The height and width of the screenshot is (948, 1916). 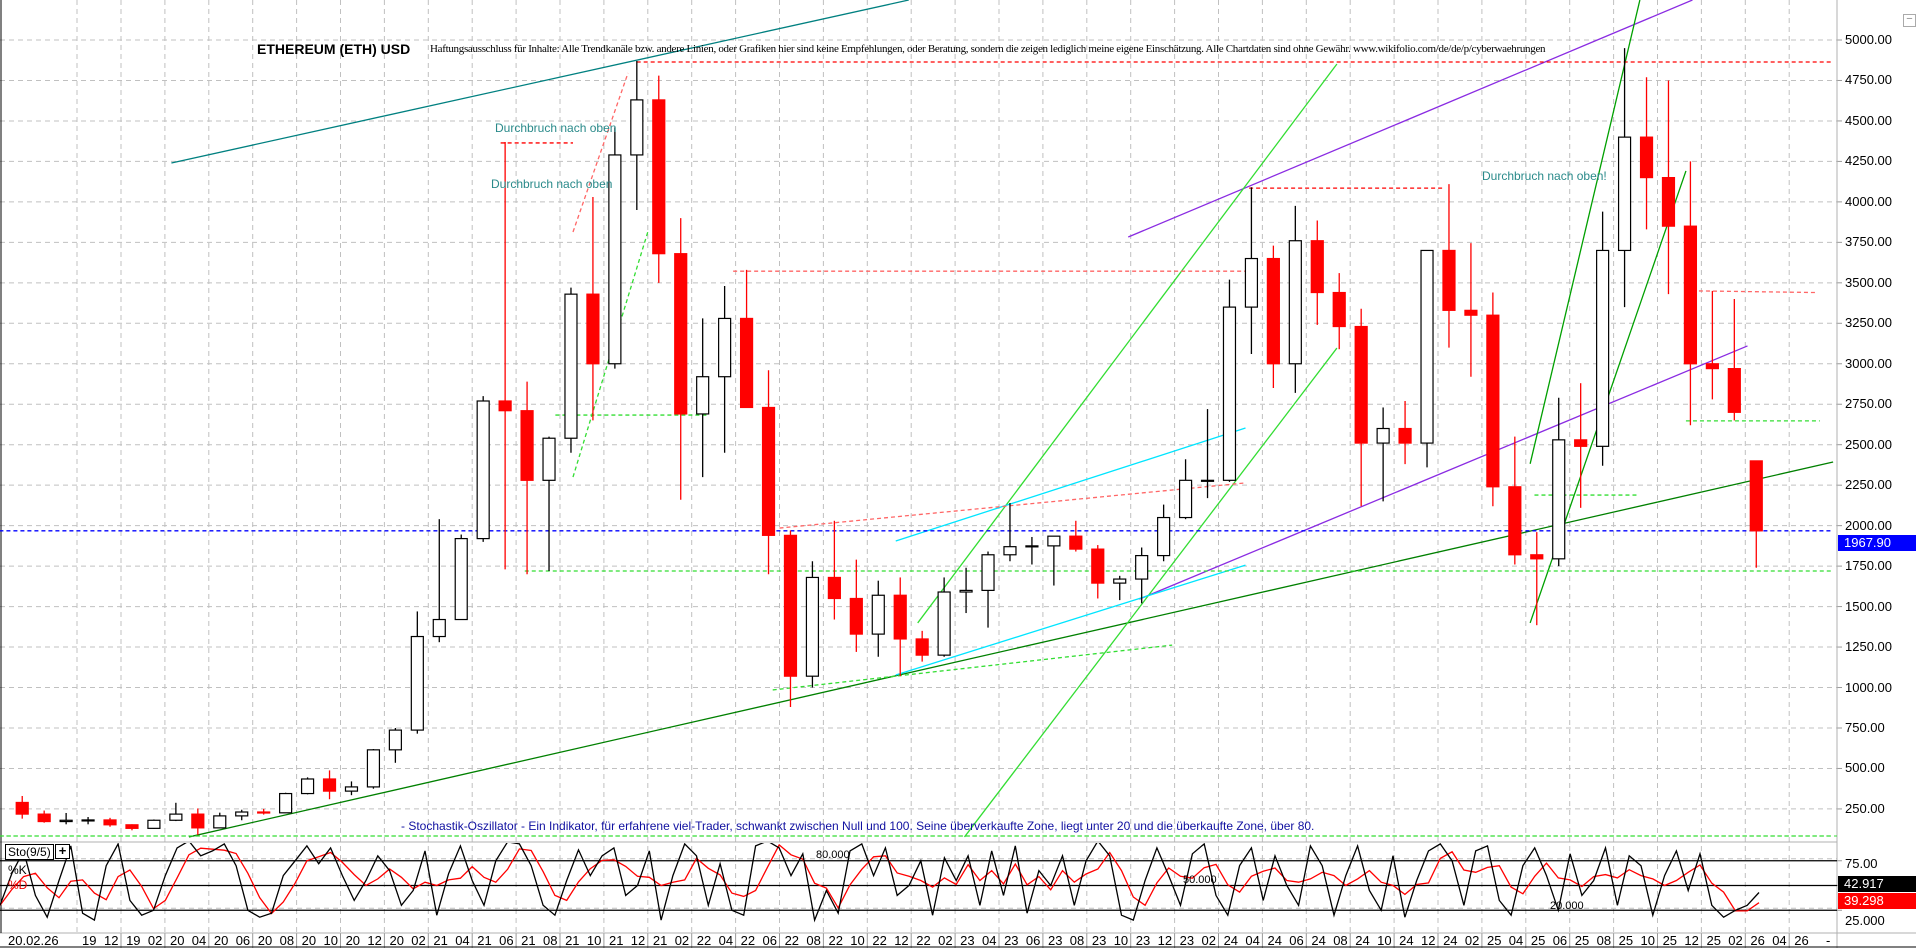 What do you see at coordinates (89, 940) in the screenshot?
I see `x-first-label: 19` at bounding box center [89, 940].